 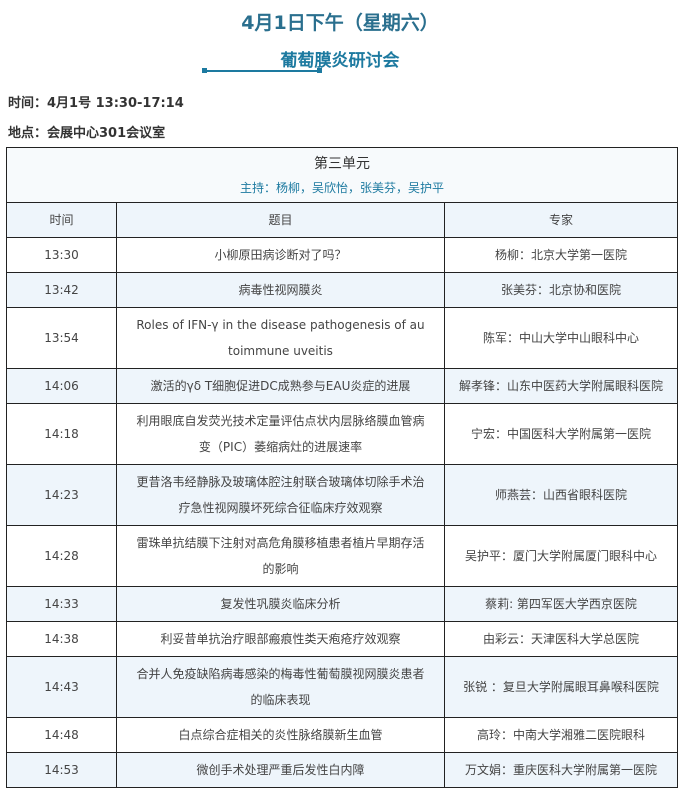 I want to click on topic-cell: 雷珠单抗结膜下注射对高危角膜移植患者植片早期存活的影响, so click(x=280, y=556).